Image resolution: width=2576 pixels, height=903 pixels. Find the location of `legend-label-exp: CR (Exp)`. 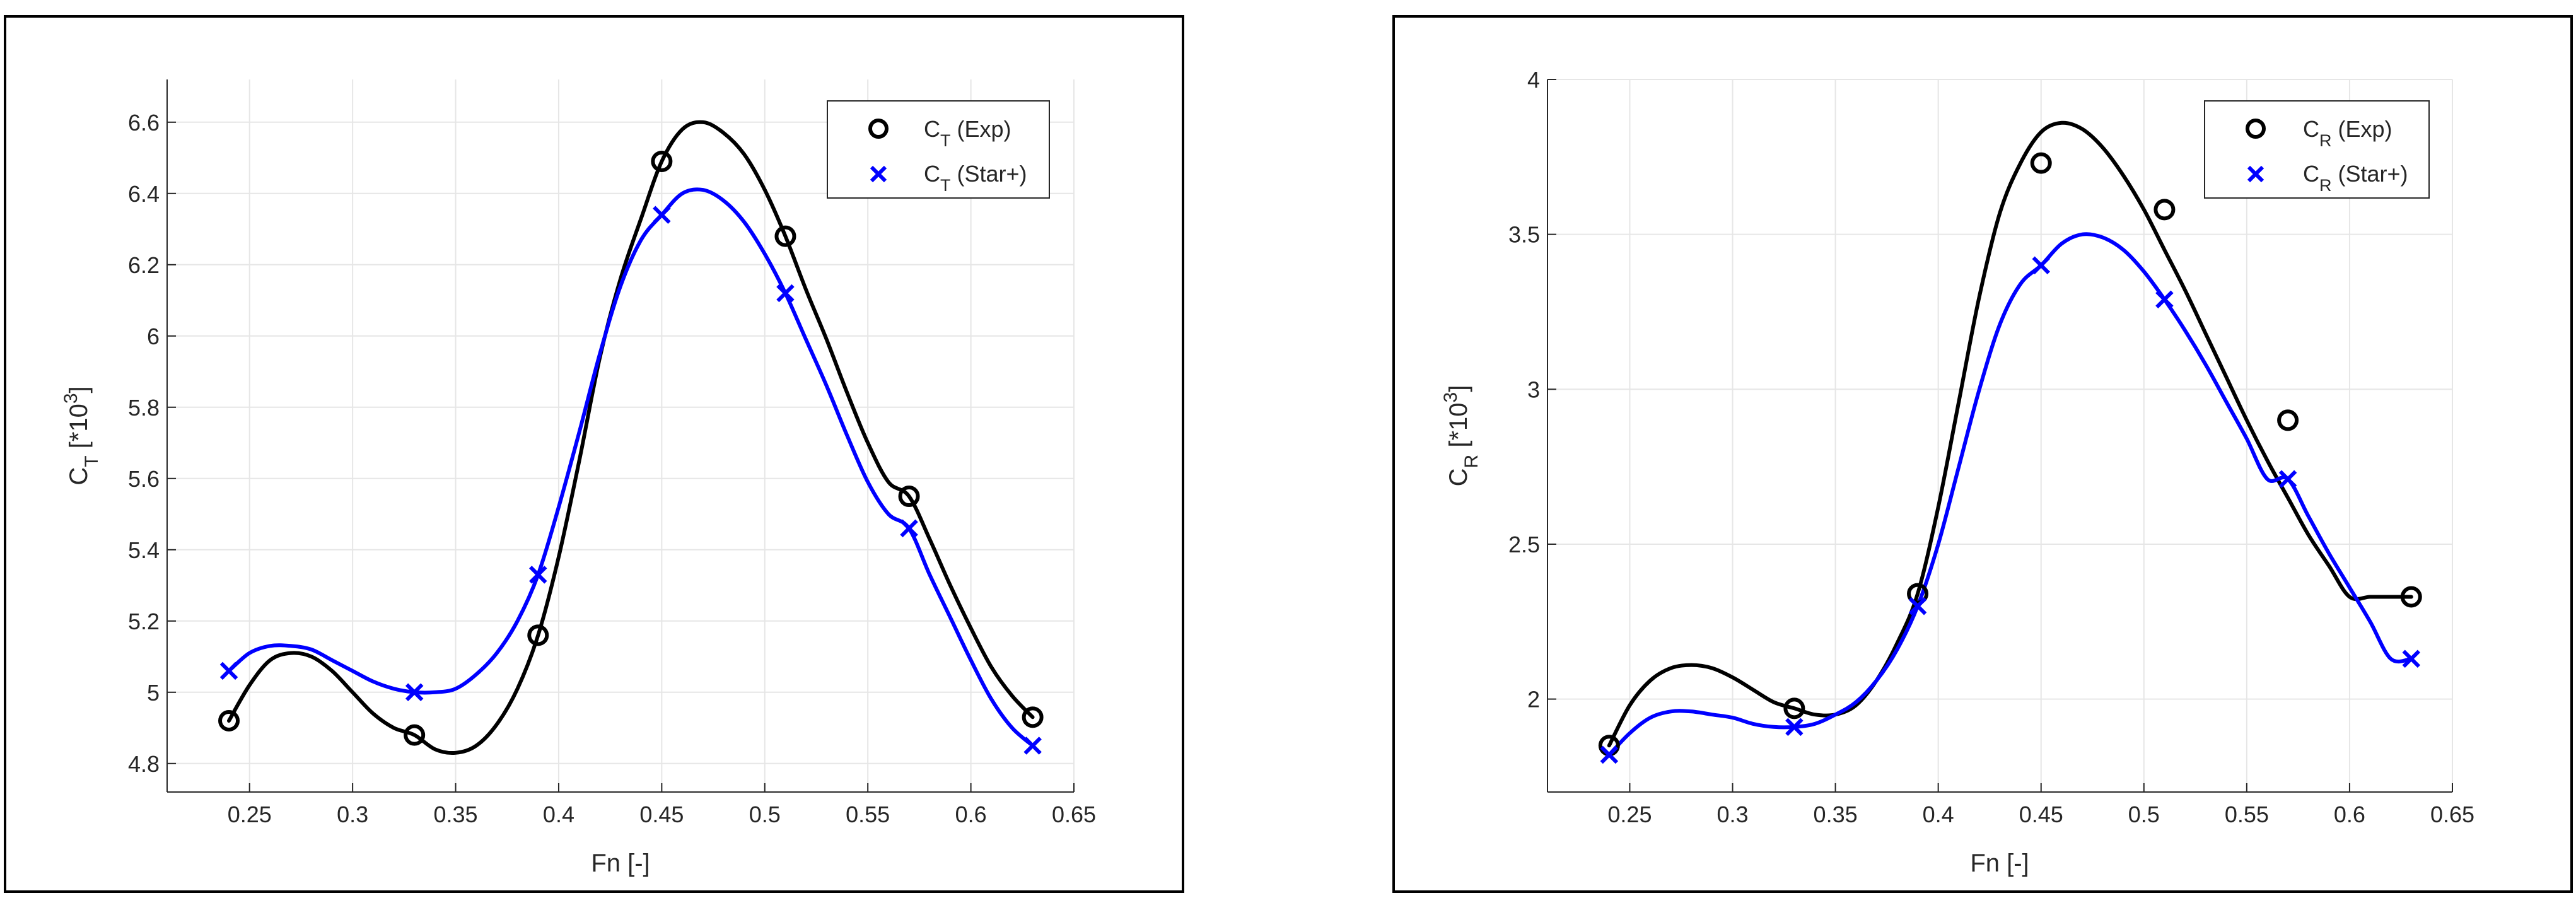

legend-label-exp: CR (Exp) is located at coordinates (2348, 133).